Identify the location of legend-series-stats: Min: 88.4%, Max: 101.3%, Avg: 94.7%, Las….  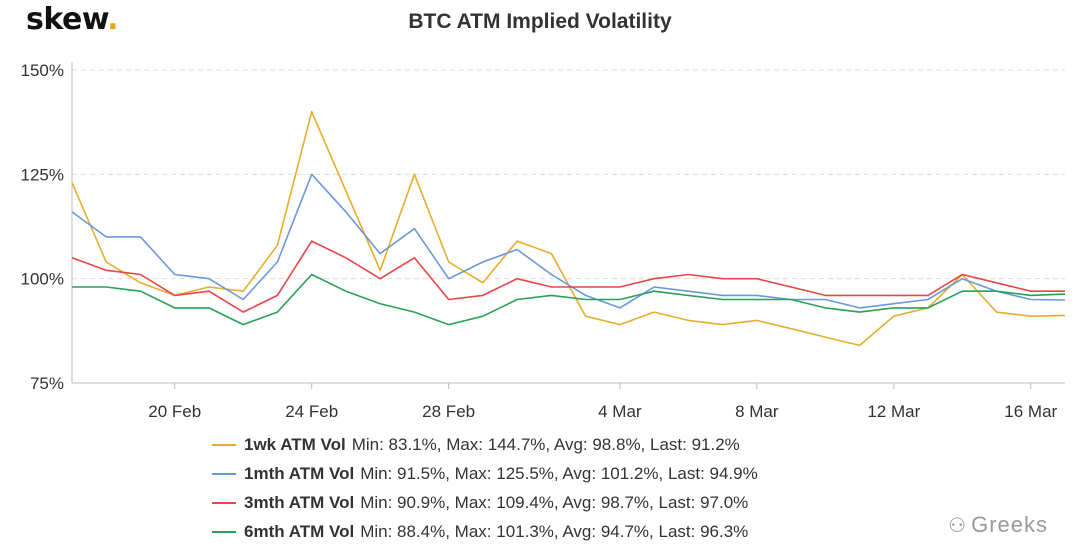
(554, 531).